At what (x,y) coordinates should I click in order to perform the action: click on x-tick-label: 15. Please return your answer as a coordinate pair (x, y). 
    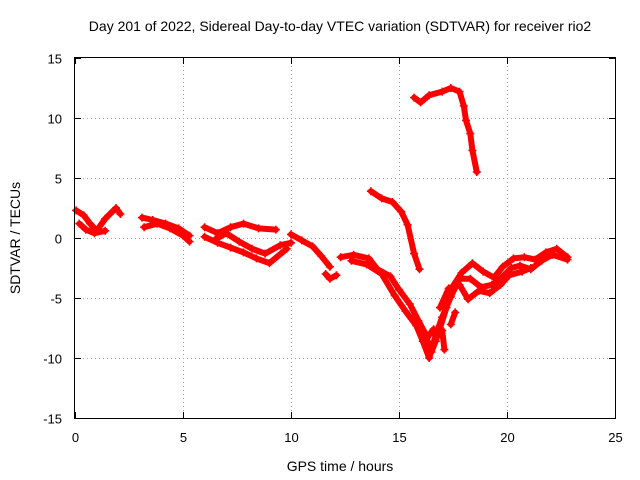
    Looking at the image, I should click on (399, 437).